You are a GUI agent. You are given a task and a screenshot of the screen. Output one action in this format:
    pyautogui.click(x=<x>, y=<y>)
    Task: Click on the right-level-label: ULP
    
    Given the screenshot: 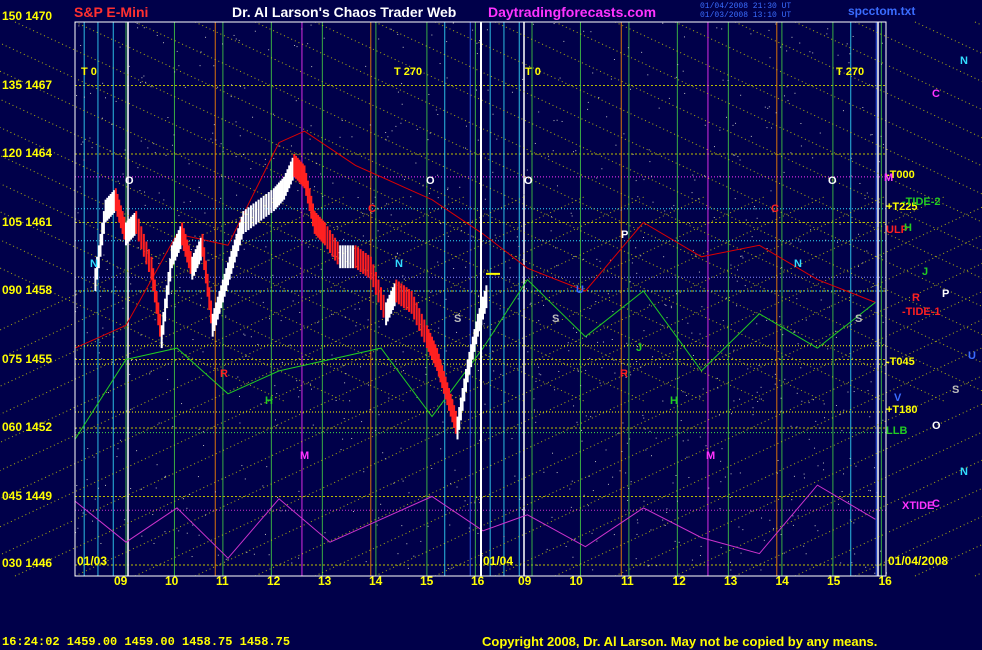 What is the action you would take?
    pyautogui.click(x=897, y=229)
    